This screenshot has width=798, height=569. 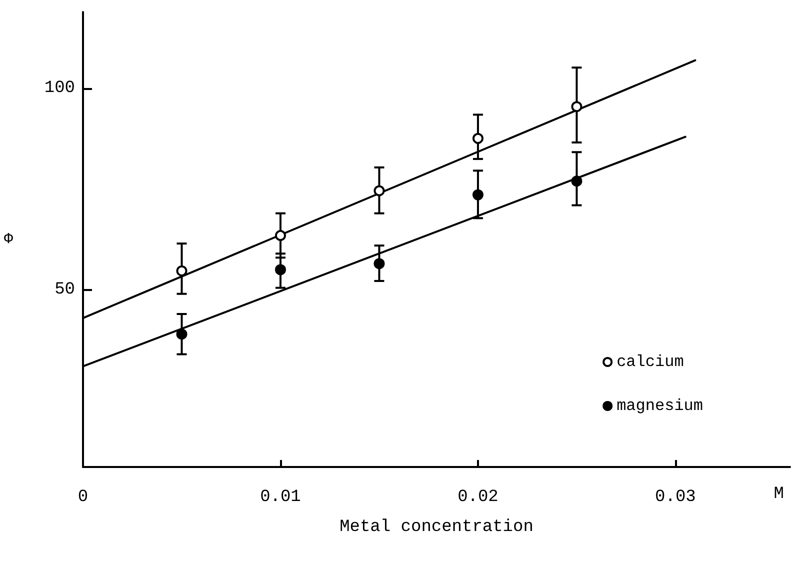 I want to click on text: M, so click(x=779, y=494).